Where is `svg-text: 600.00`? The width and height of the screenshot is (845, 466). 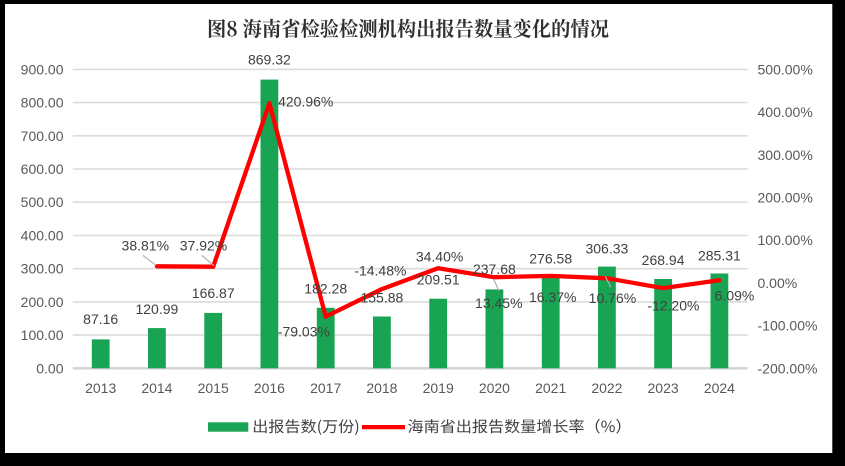
svg-text: 600.00 is located at coordinates (42, 169).